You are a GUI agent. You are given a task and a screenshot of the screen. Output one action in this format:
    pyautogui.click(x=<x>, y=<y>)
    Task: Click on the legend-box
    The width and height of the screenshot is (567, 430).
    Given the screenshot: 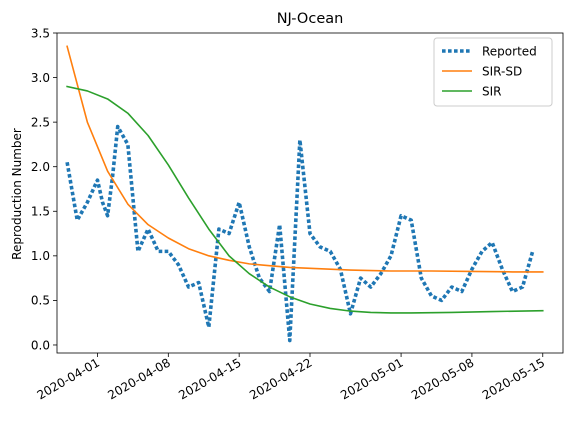 What is the action you would take?
    pyautogui.click(x=493, y=72)
    